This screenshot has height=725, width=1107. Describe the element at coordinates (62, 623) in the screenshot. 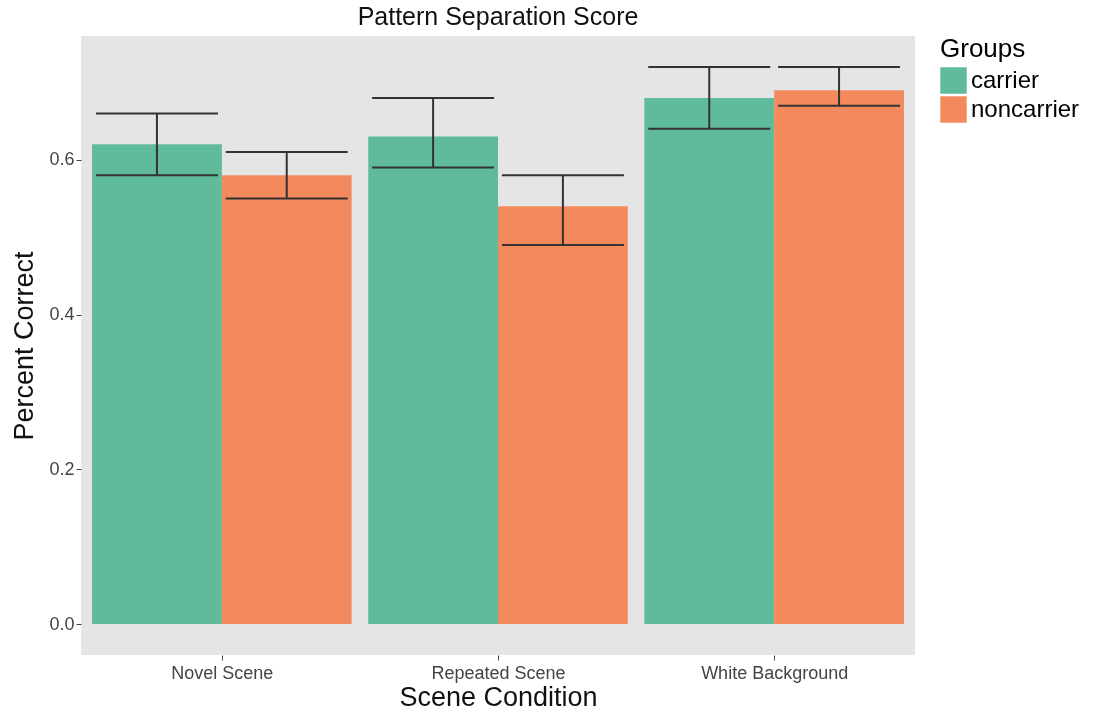

I see `y-tick-label: 0.0` at that location.